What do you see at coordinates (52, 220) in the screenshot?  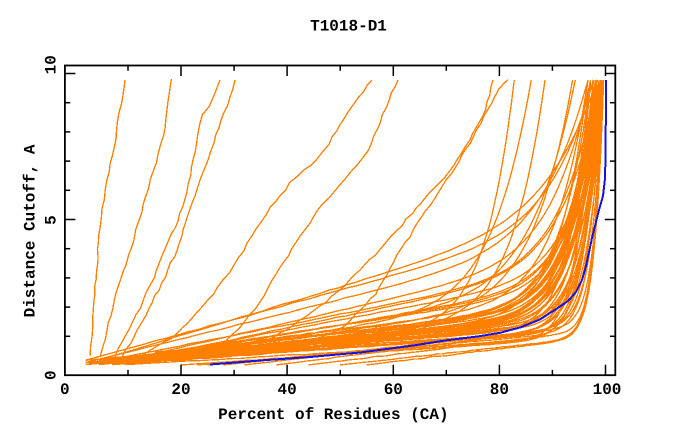 I see `svg-text: 5` at bounding box center [52, 220].